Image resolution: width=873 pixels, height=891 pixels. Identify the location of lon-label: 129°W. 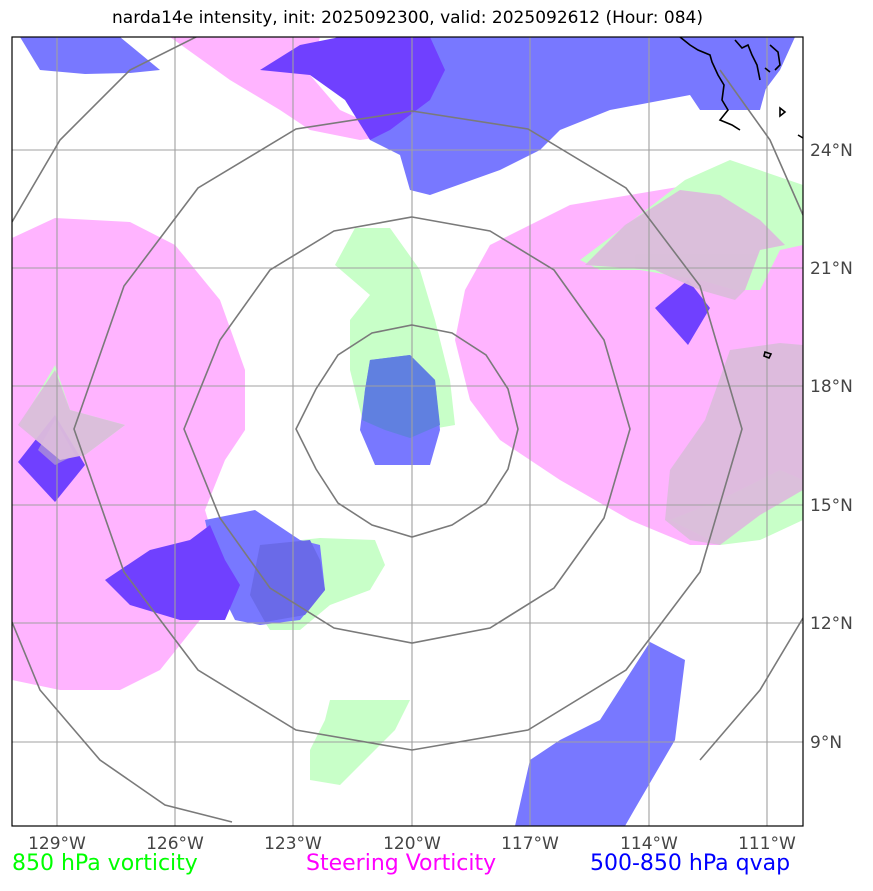
(57, 844).